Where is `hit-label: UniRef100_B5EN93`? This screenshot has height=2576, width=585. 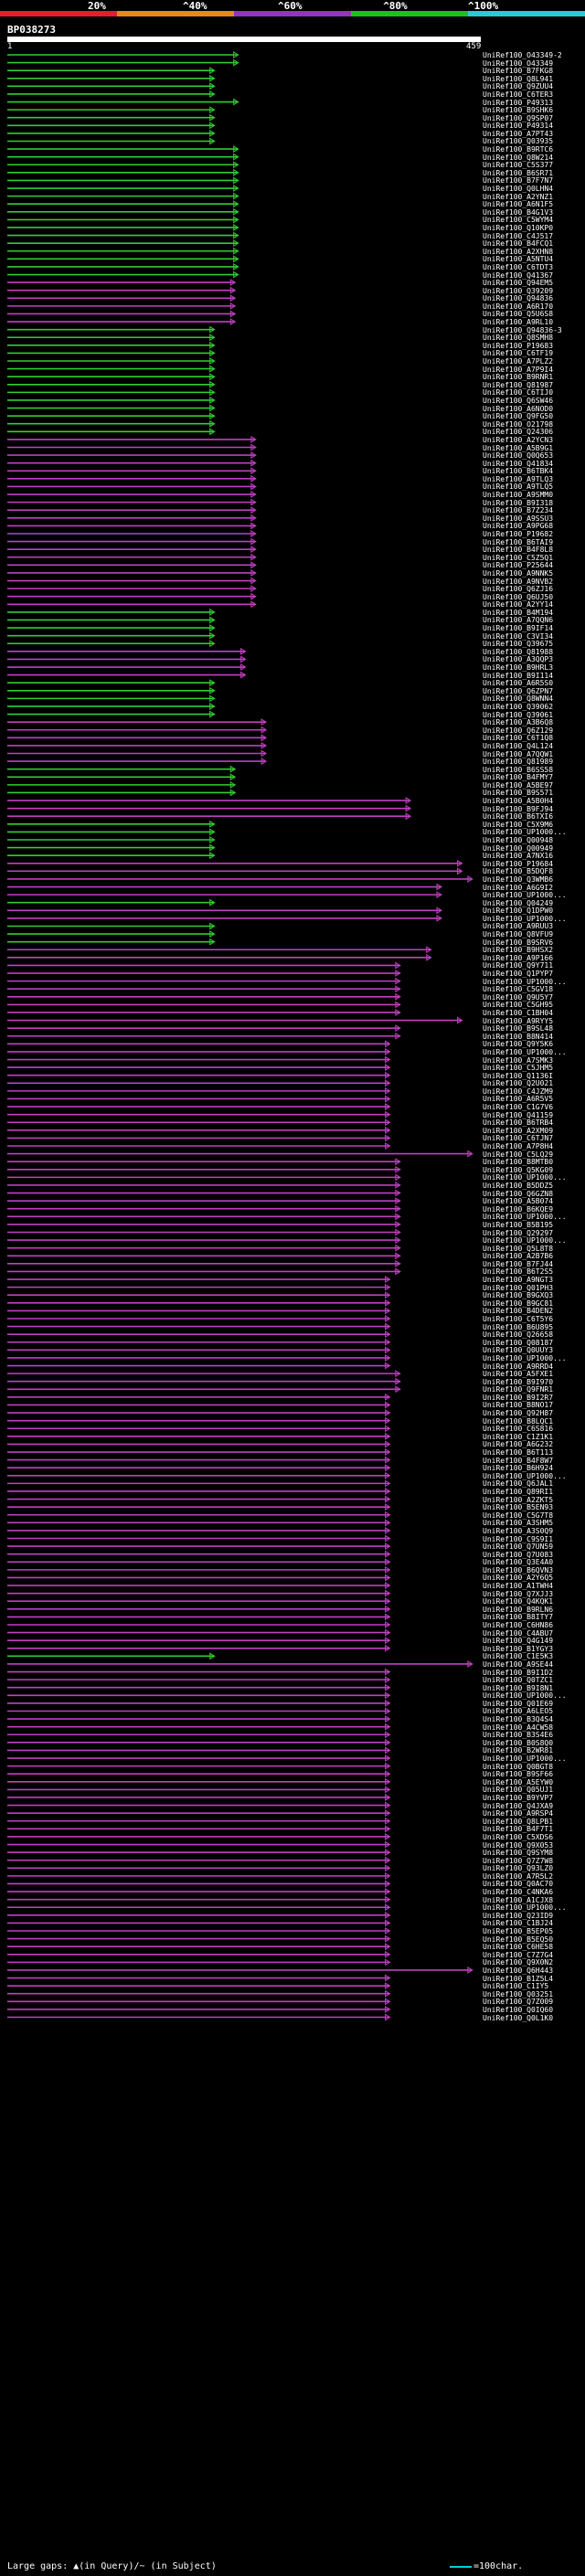 hit-label: UniRef100_B5EN93 is located at coordinates (518, 1507).